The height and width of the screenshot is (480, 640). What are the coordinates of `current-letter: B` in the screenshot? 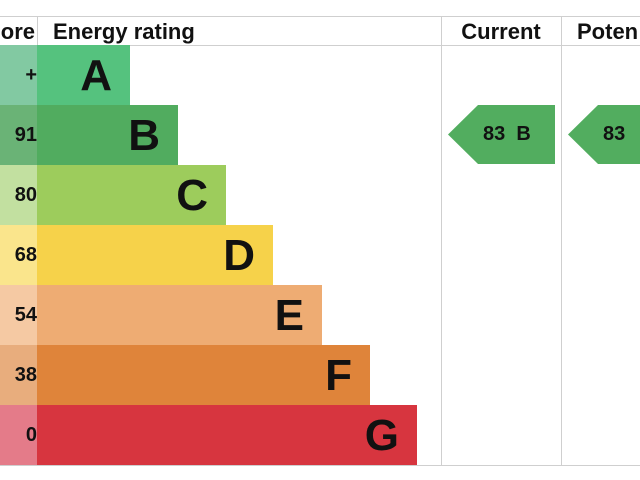 It's located at (523, 134).